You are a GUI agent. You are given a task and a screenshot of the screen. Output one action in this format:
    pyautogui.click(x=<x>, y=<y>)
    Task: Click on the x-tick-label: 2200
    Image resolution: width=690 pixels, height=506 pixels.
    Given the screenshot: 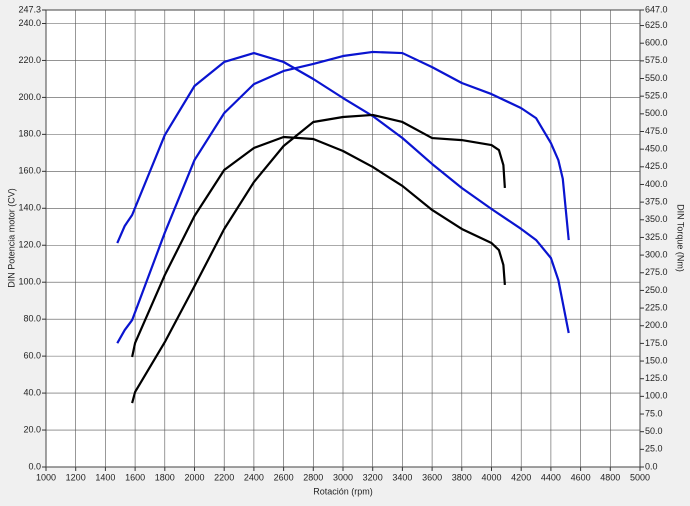 What is the action you would take?
    pyautogui.click(x=224, y=477)
    